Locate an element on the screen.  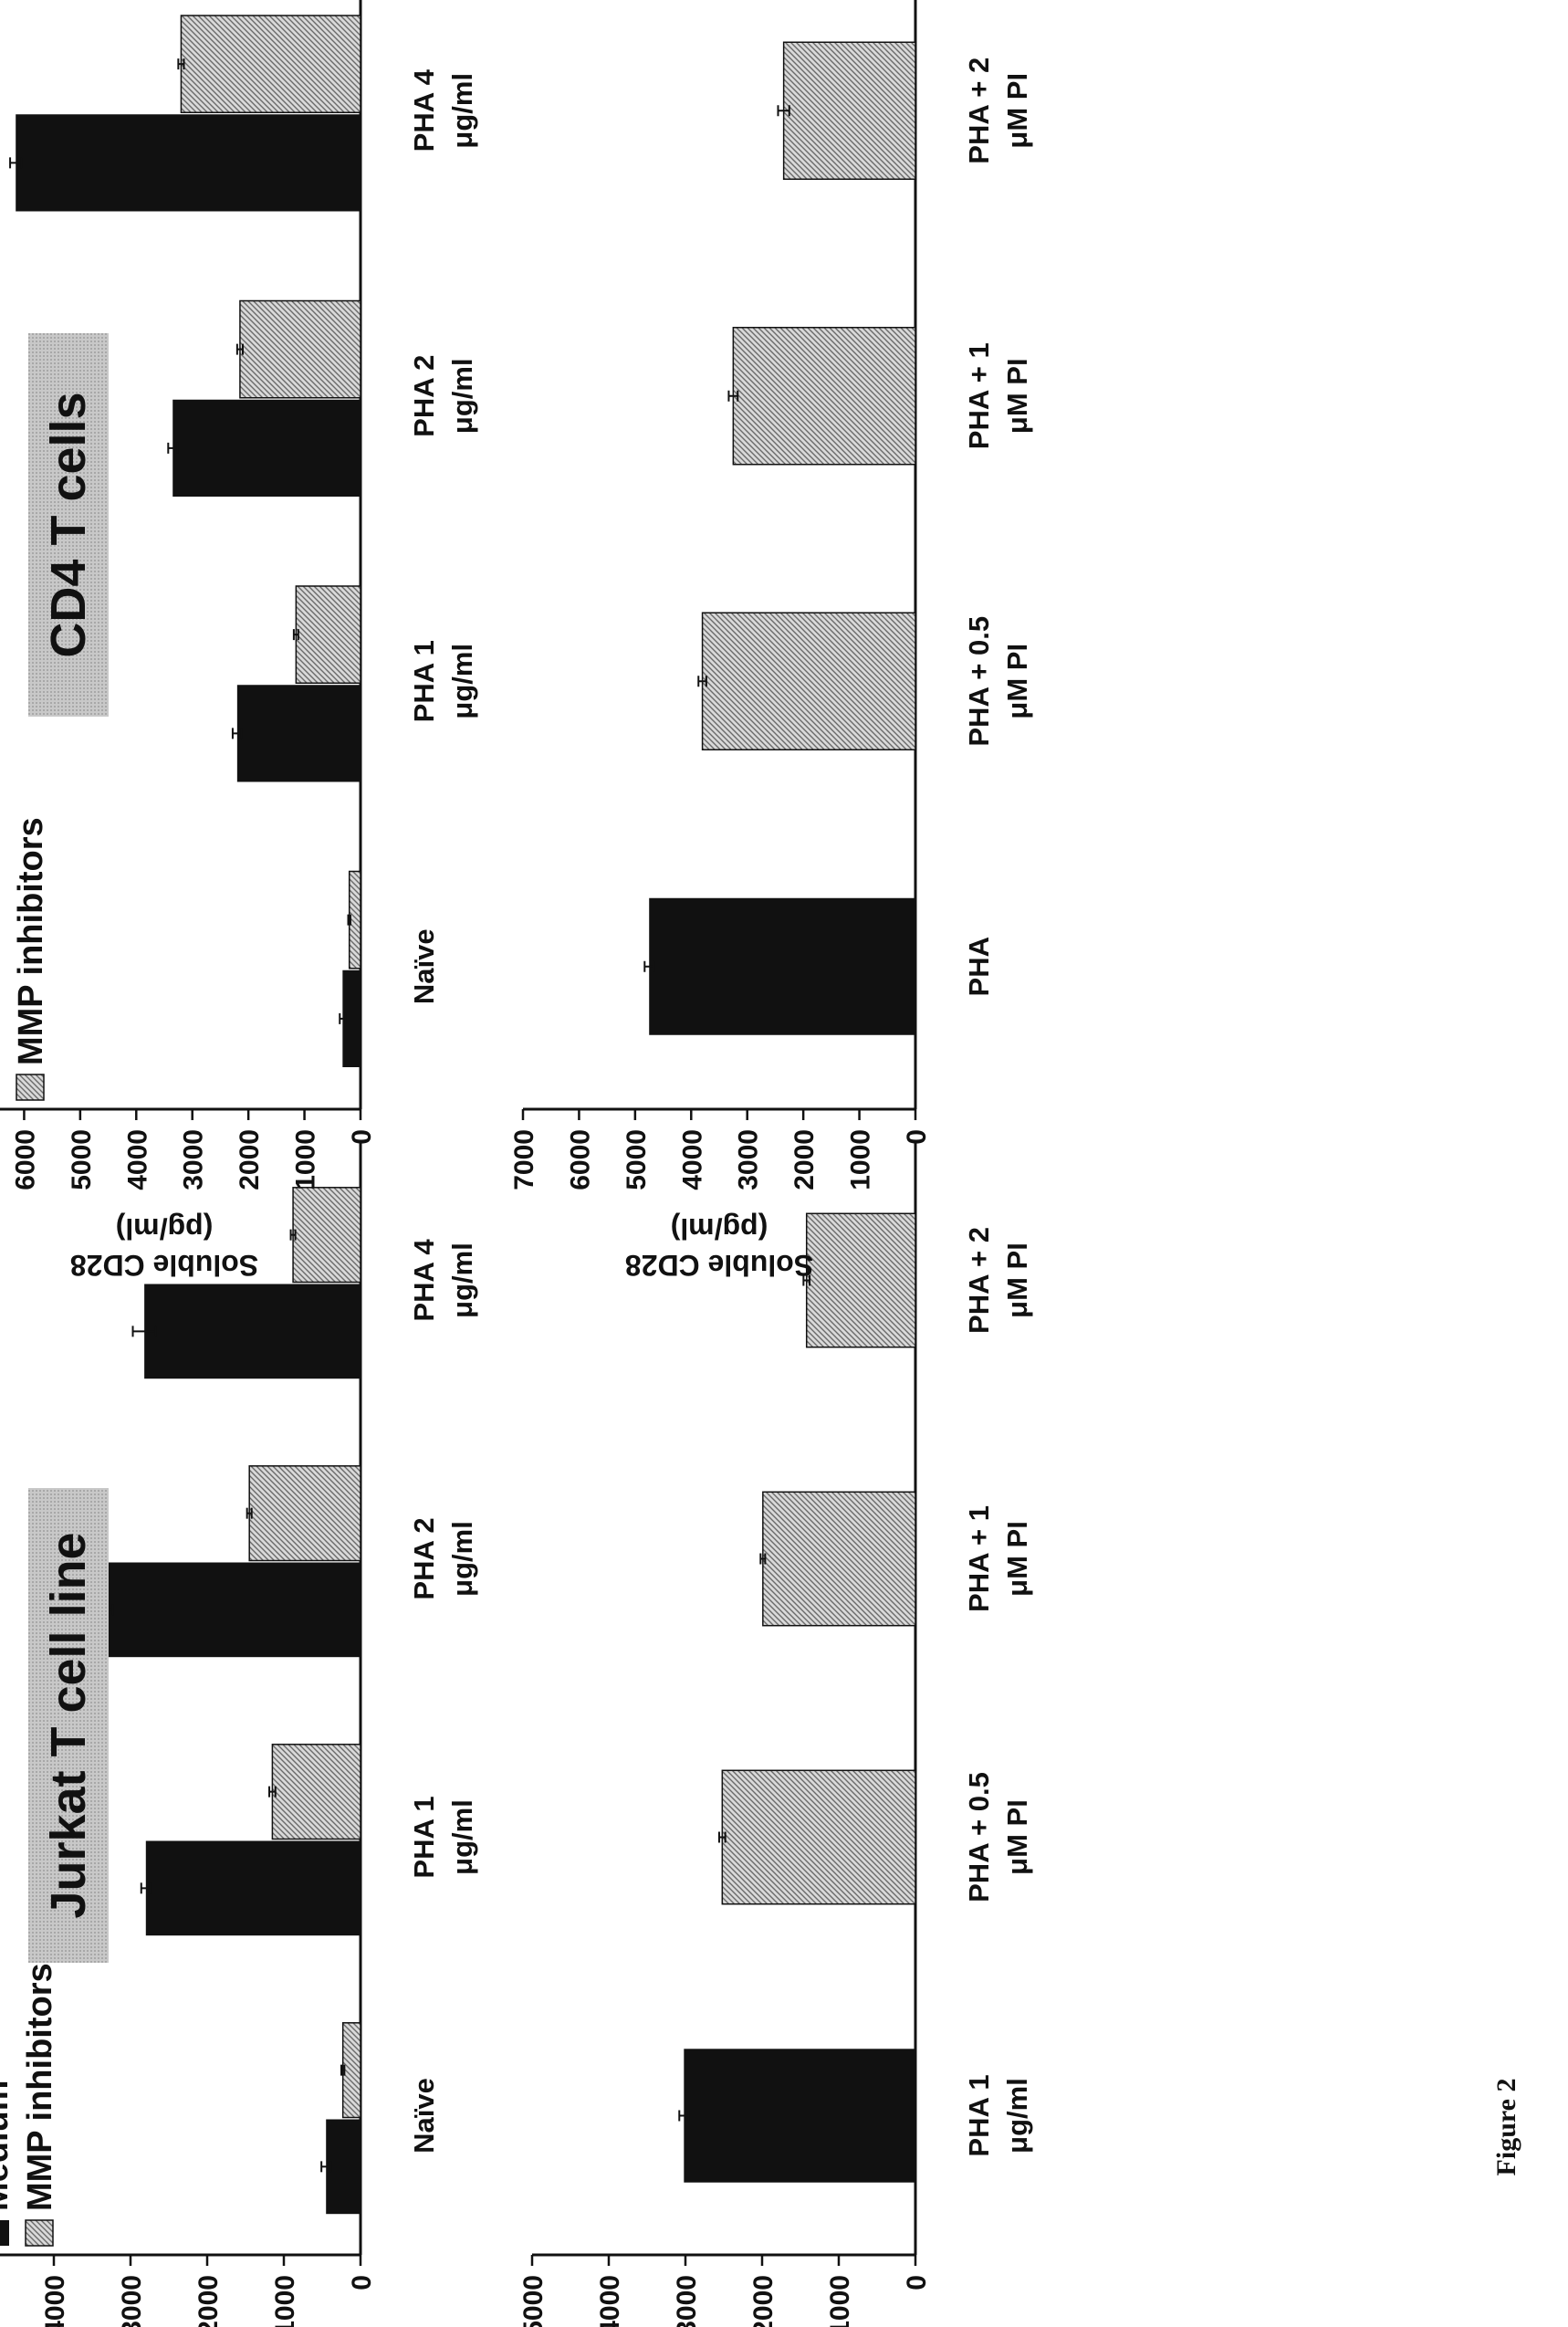
group-title-1: Jurkat T cell line is located at coordinates (68, 1725).